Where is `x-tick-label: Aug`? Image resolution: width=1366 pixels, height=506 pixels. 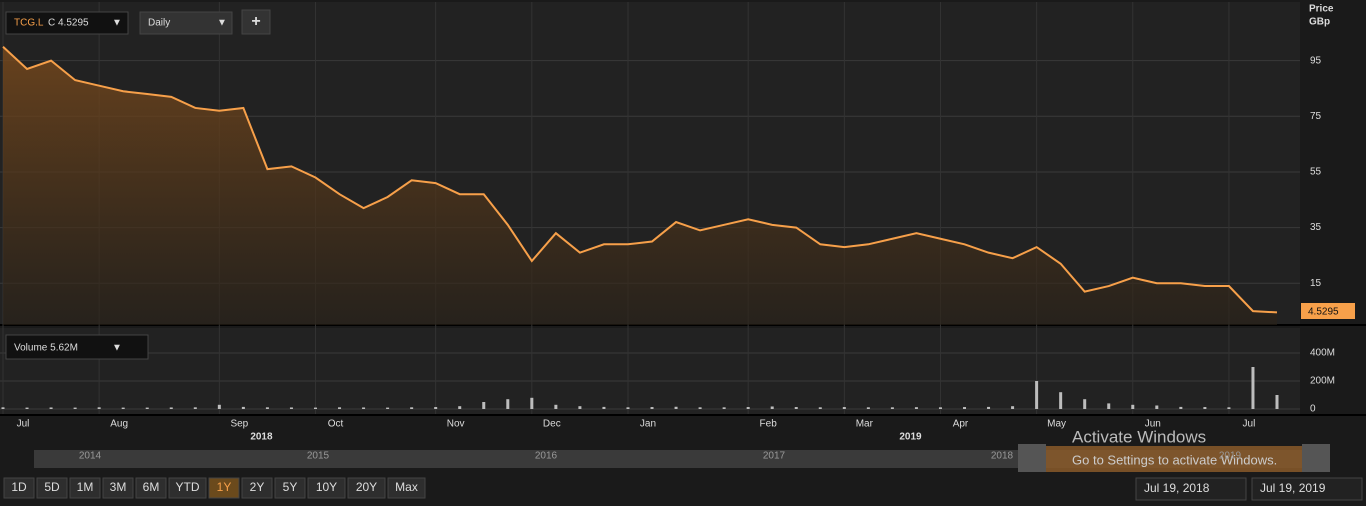
x-tick-label: Aug is located at coordinates (119, 424).